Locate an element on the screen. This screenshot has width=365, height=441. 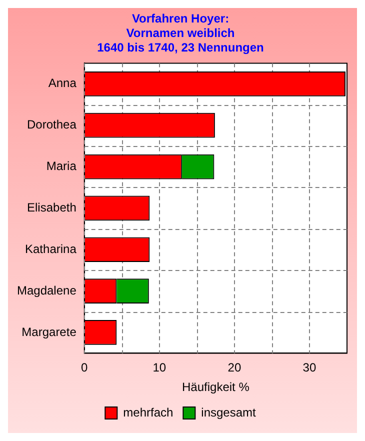
chart-title: Vorfahren Hoyer: Vornamen weiblich 1640 bis 1740, 23 Nennungen is located at coordinates (180, 33).